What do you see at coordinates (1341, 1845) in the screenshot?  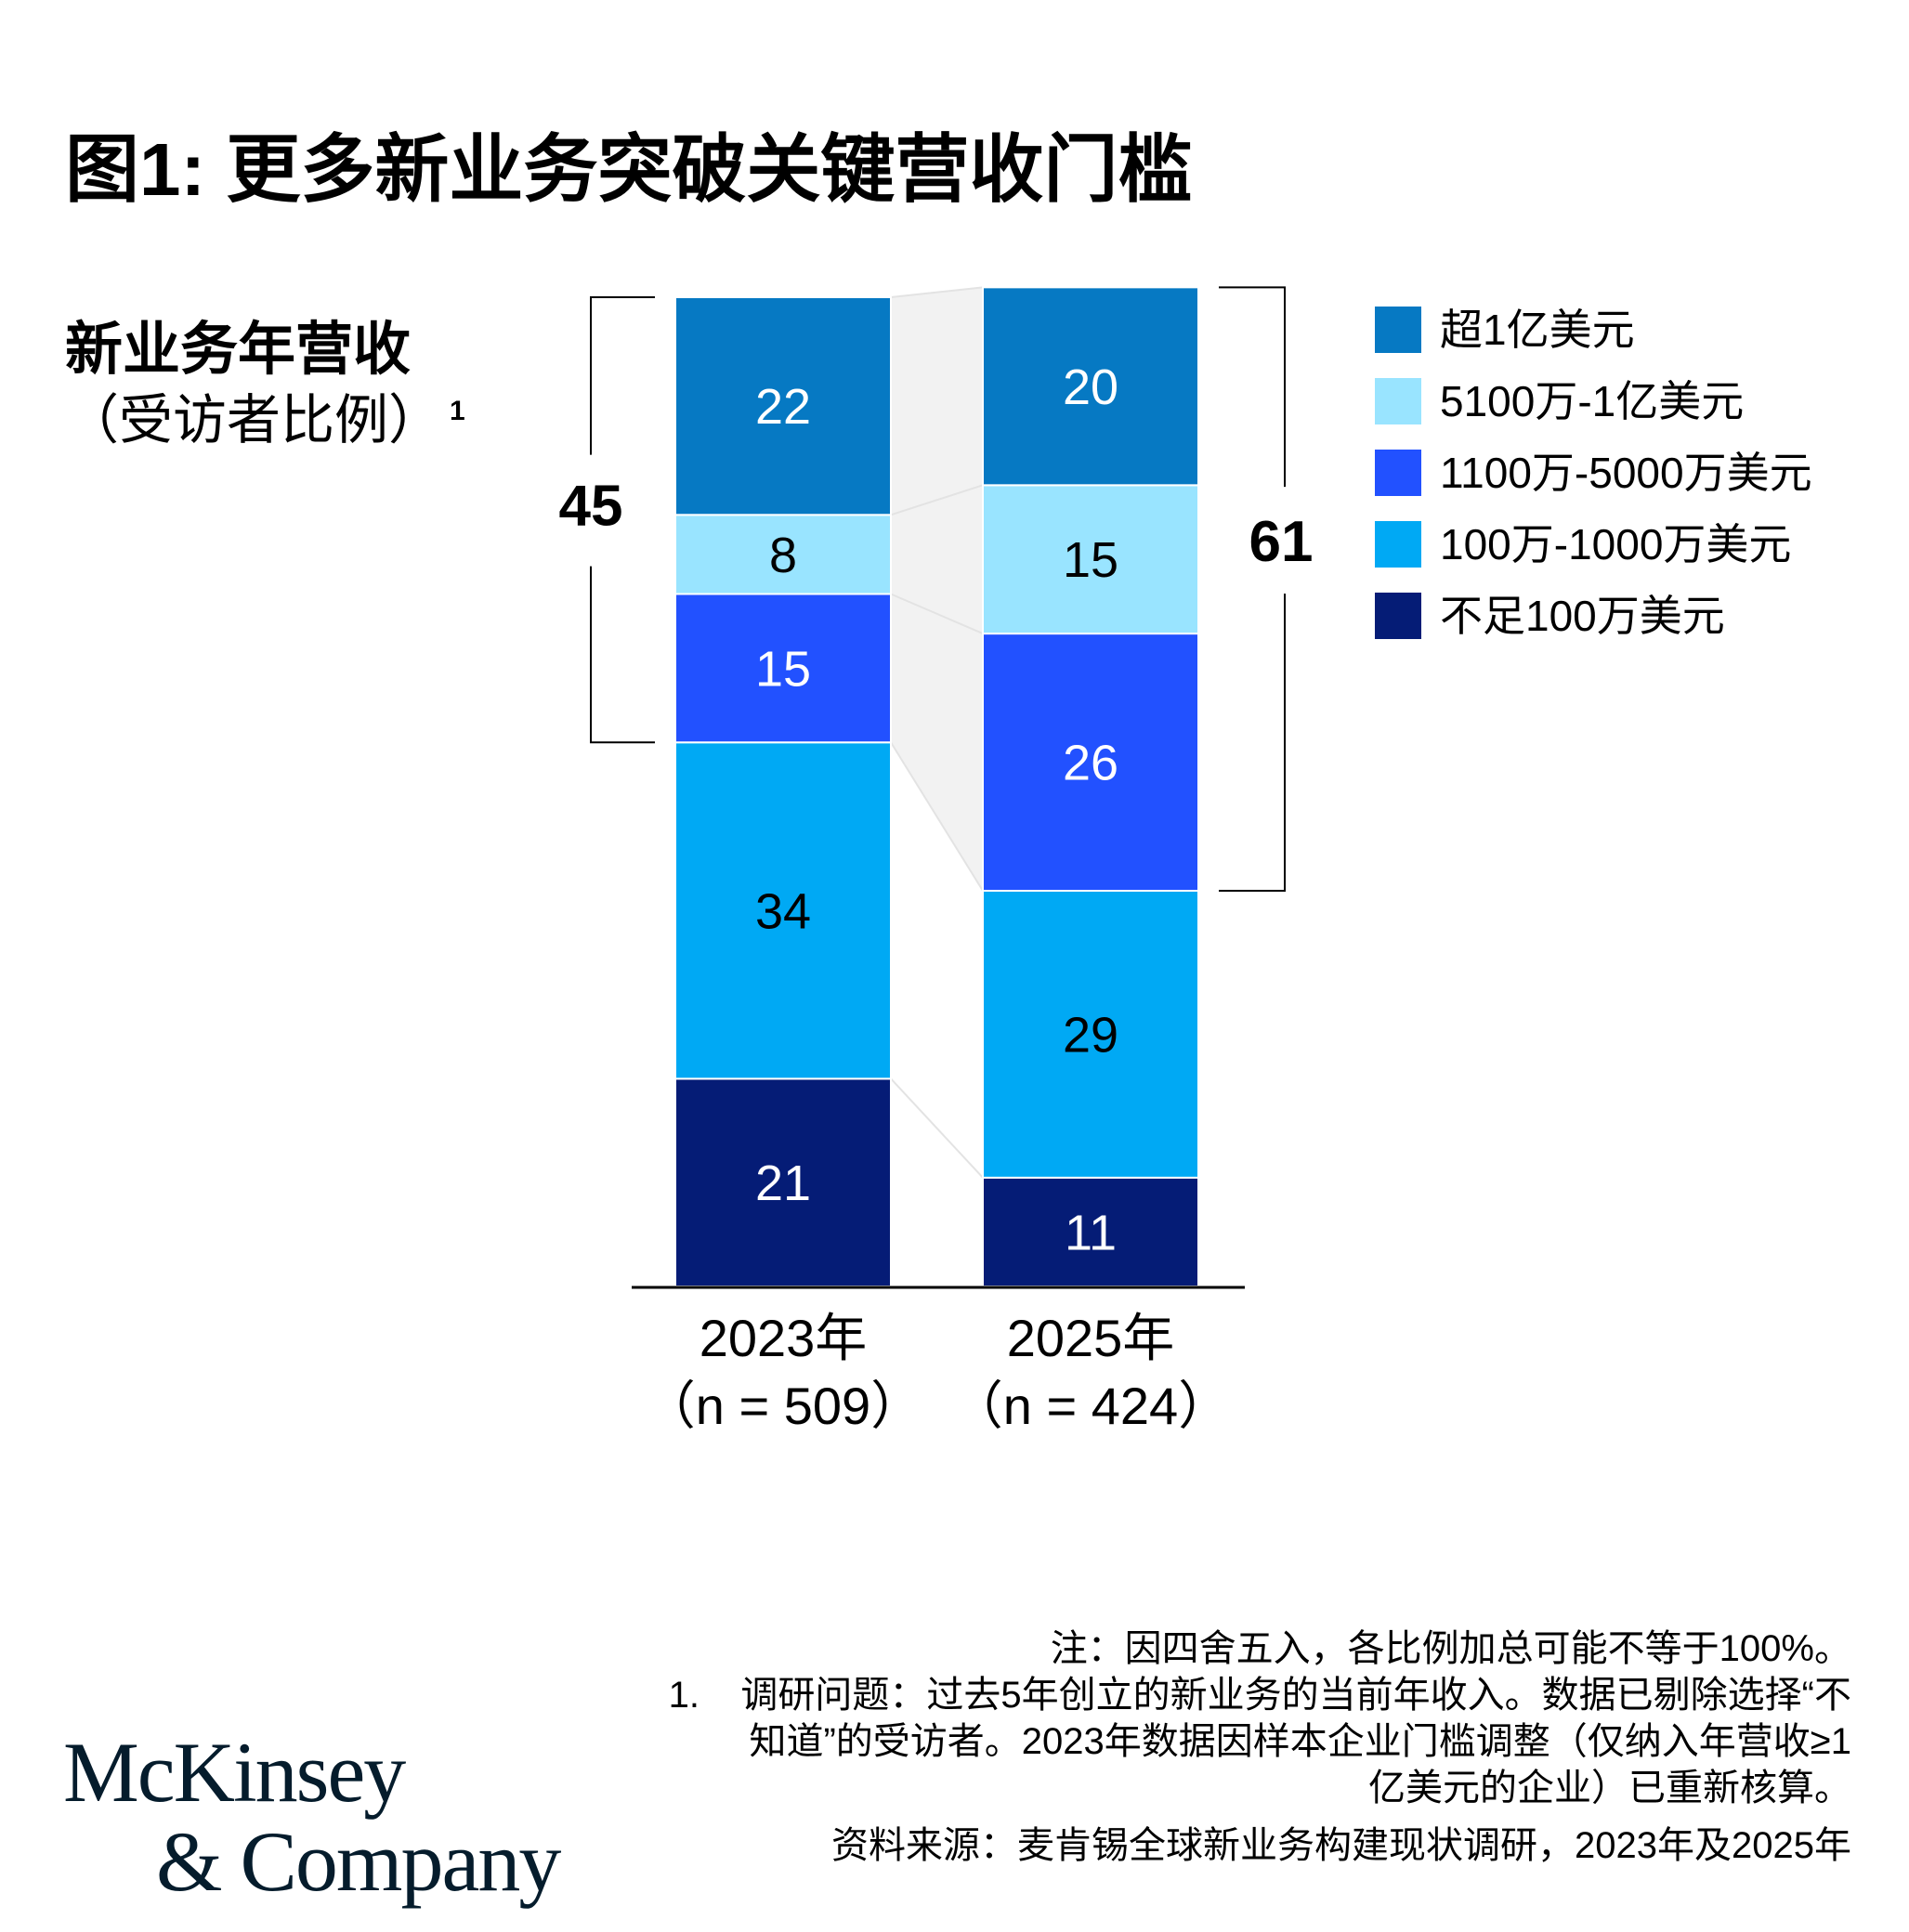 I see `source-note: 资料来源：麦肯锡全球新业务构建现状调研，2023年及2025年` at bounding box center [1341, 1845].